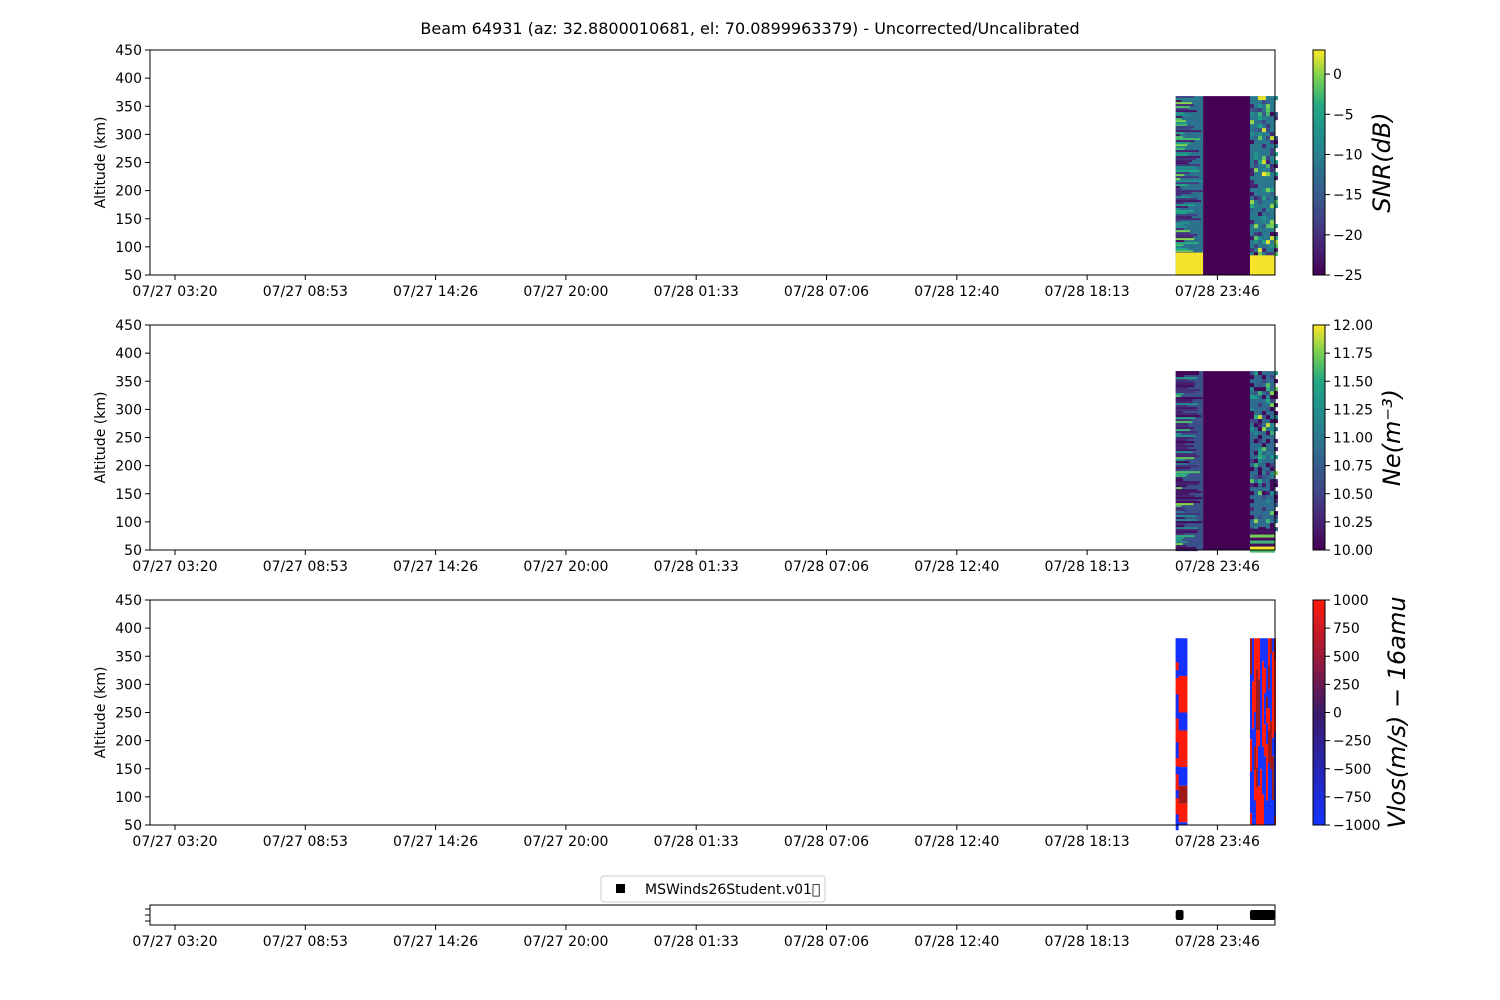 Image resolution: width=1500 pixels, height=1000 pixels. I want to click on y-tick-label: 50, so click(133, 276).